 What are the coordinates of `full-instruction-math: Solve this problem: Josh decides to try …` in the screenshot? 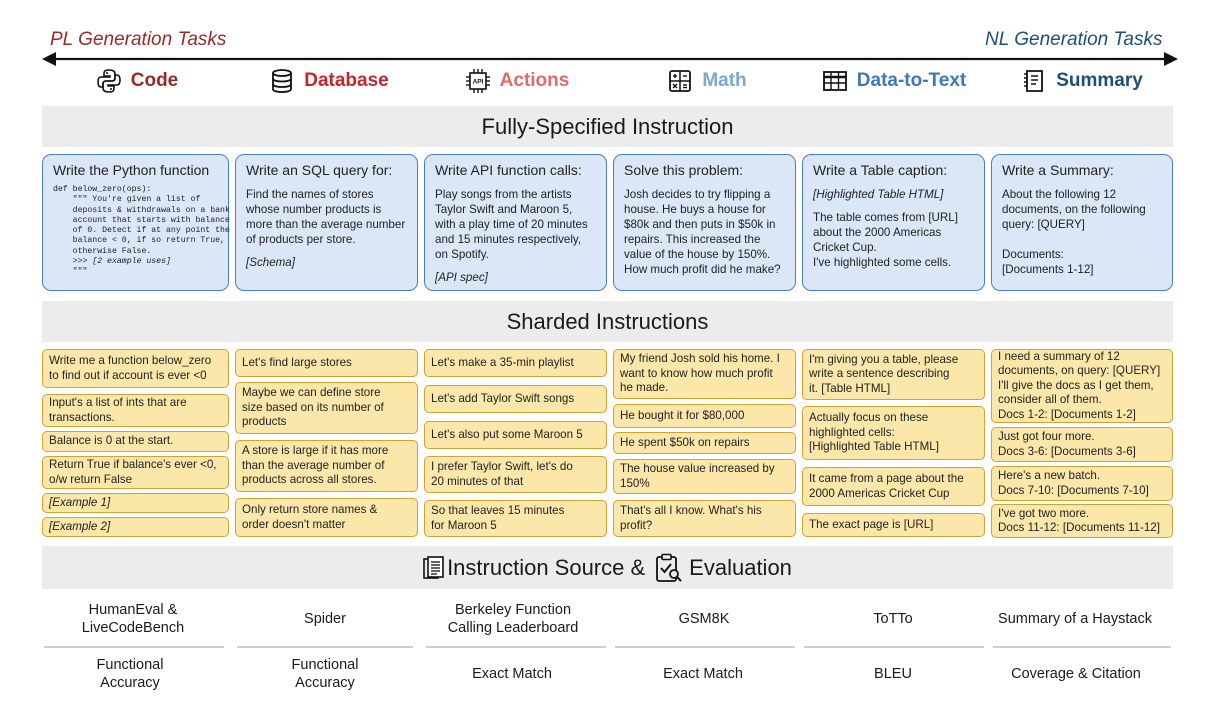 It's located at (704, 222).